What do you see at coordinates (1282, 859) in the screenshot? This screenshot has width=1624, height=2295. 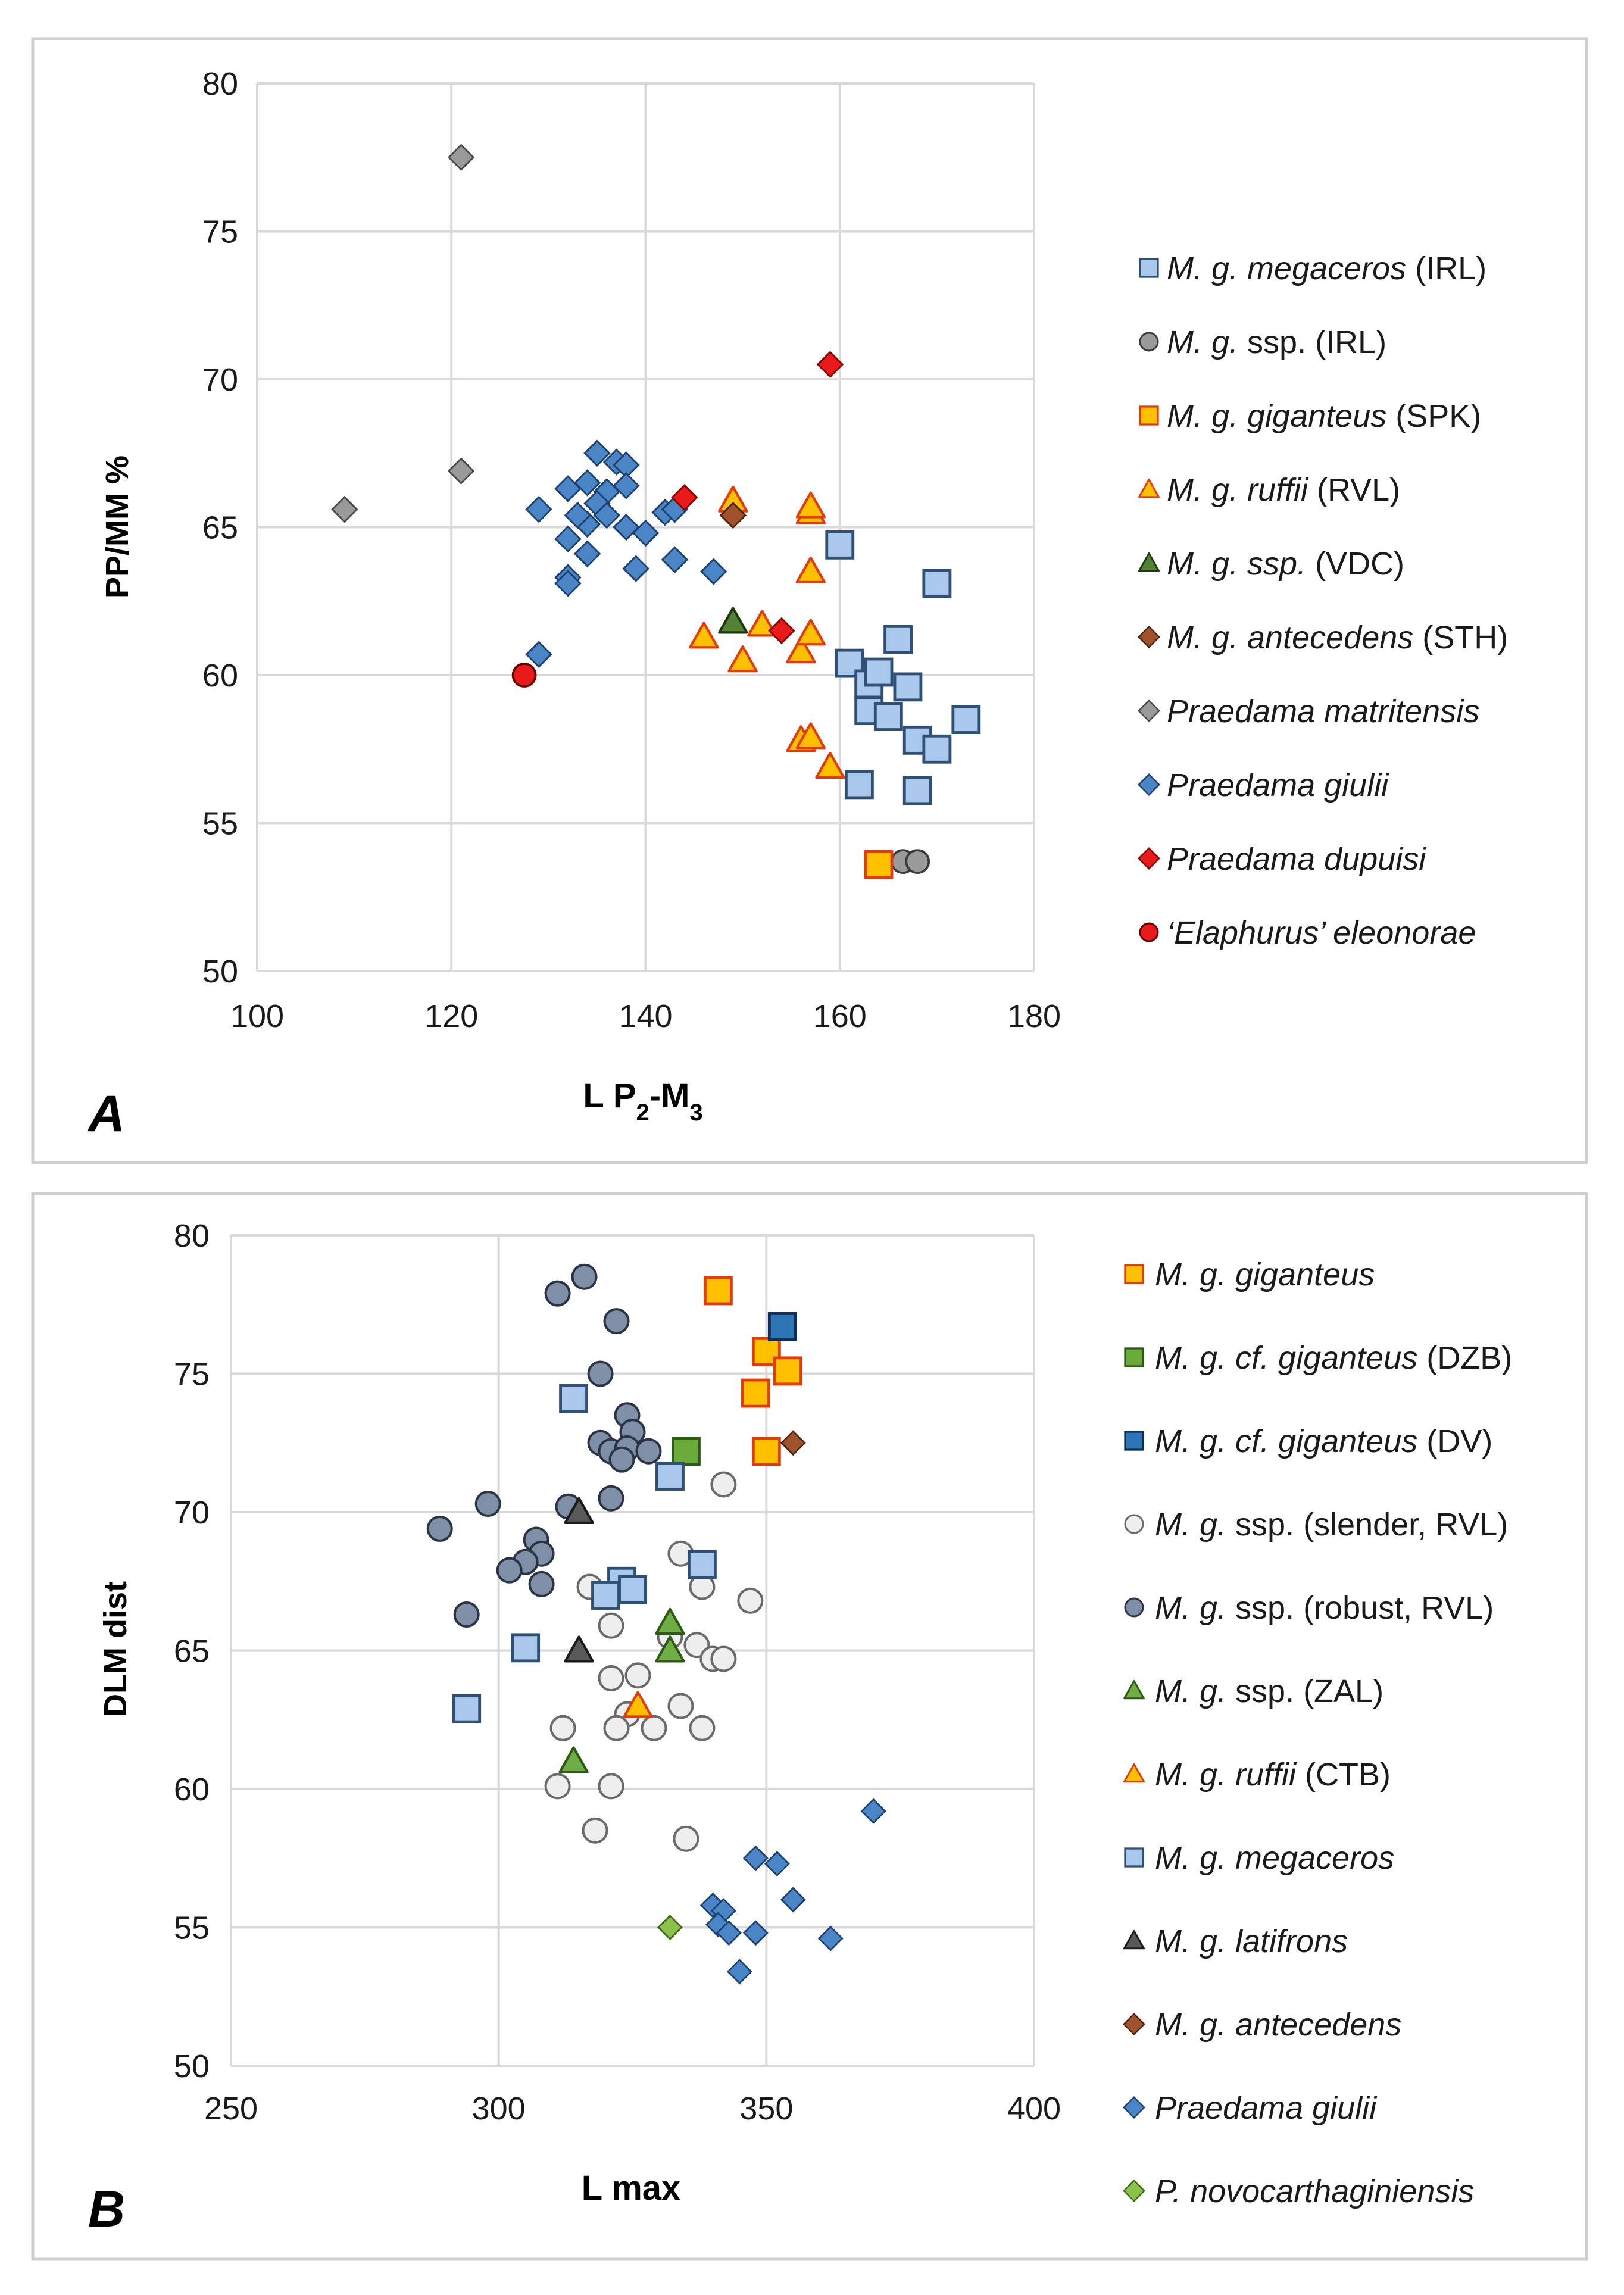 I see `panel-a-legend-item-praedama-dupuisi: Praedama dupuisi` at bounding box center [1282, 859].